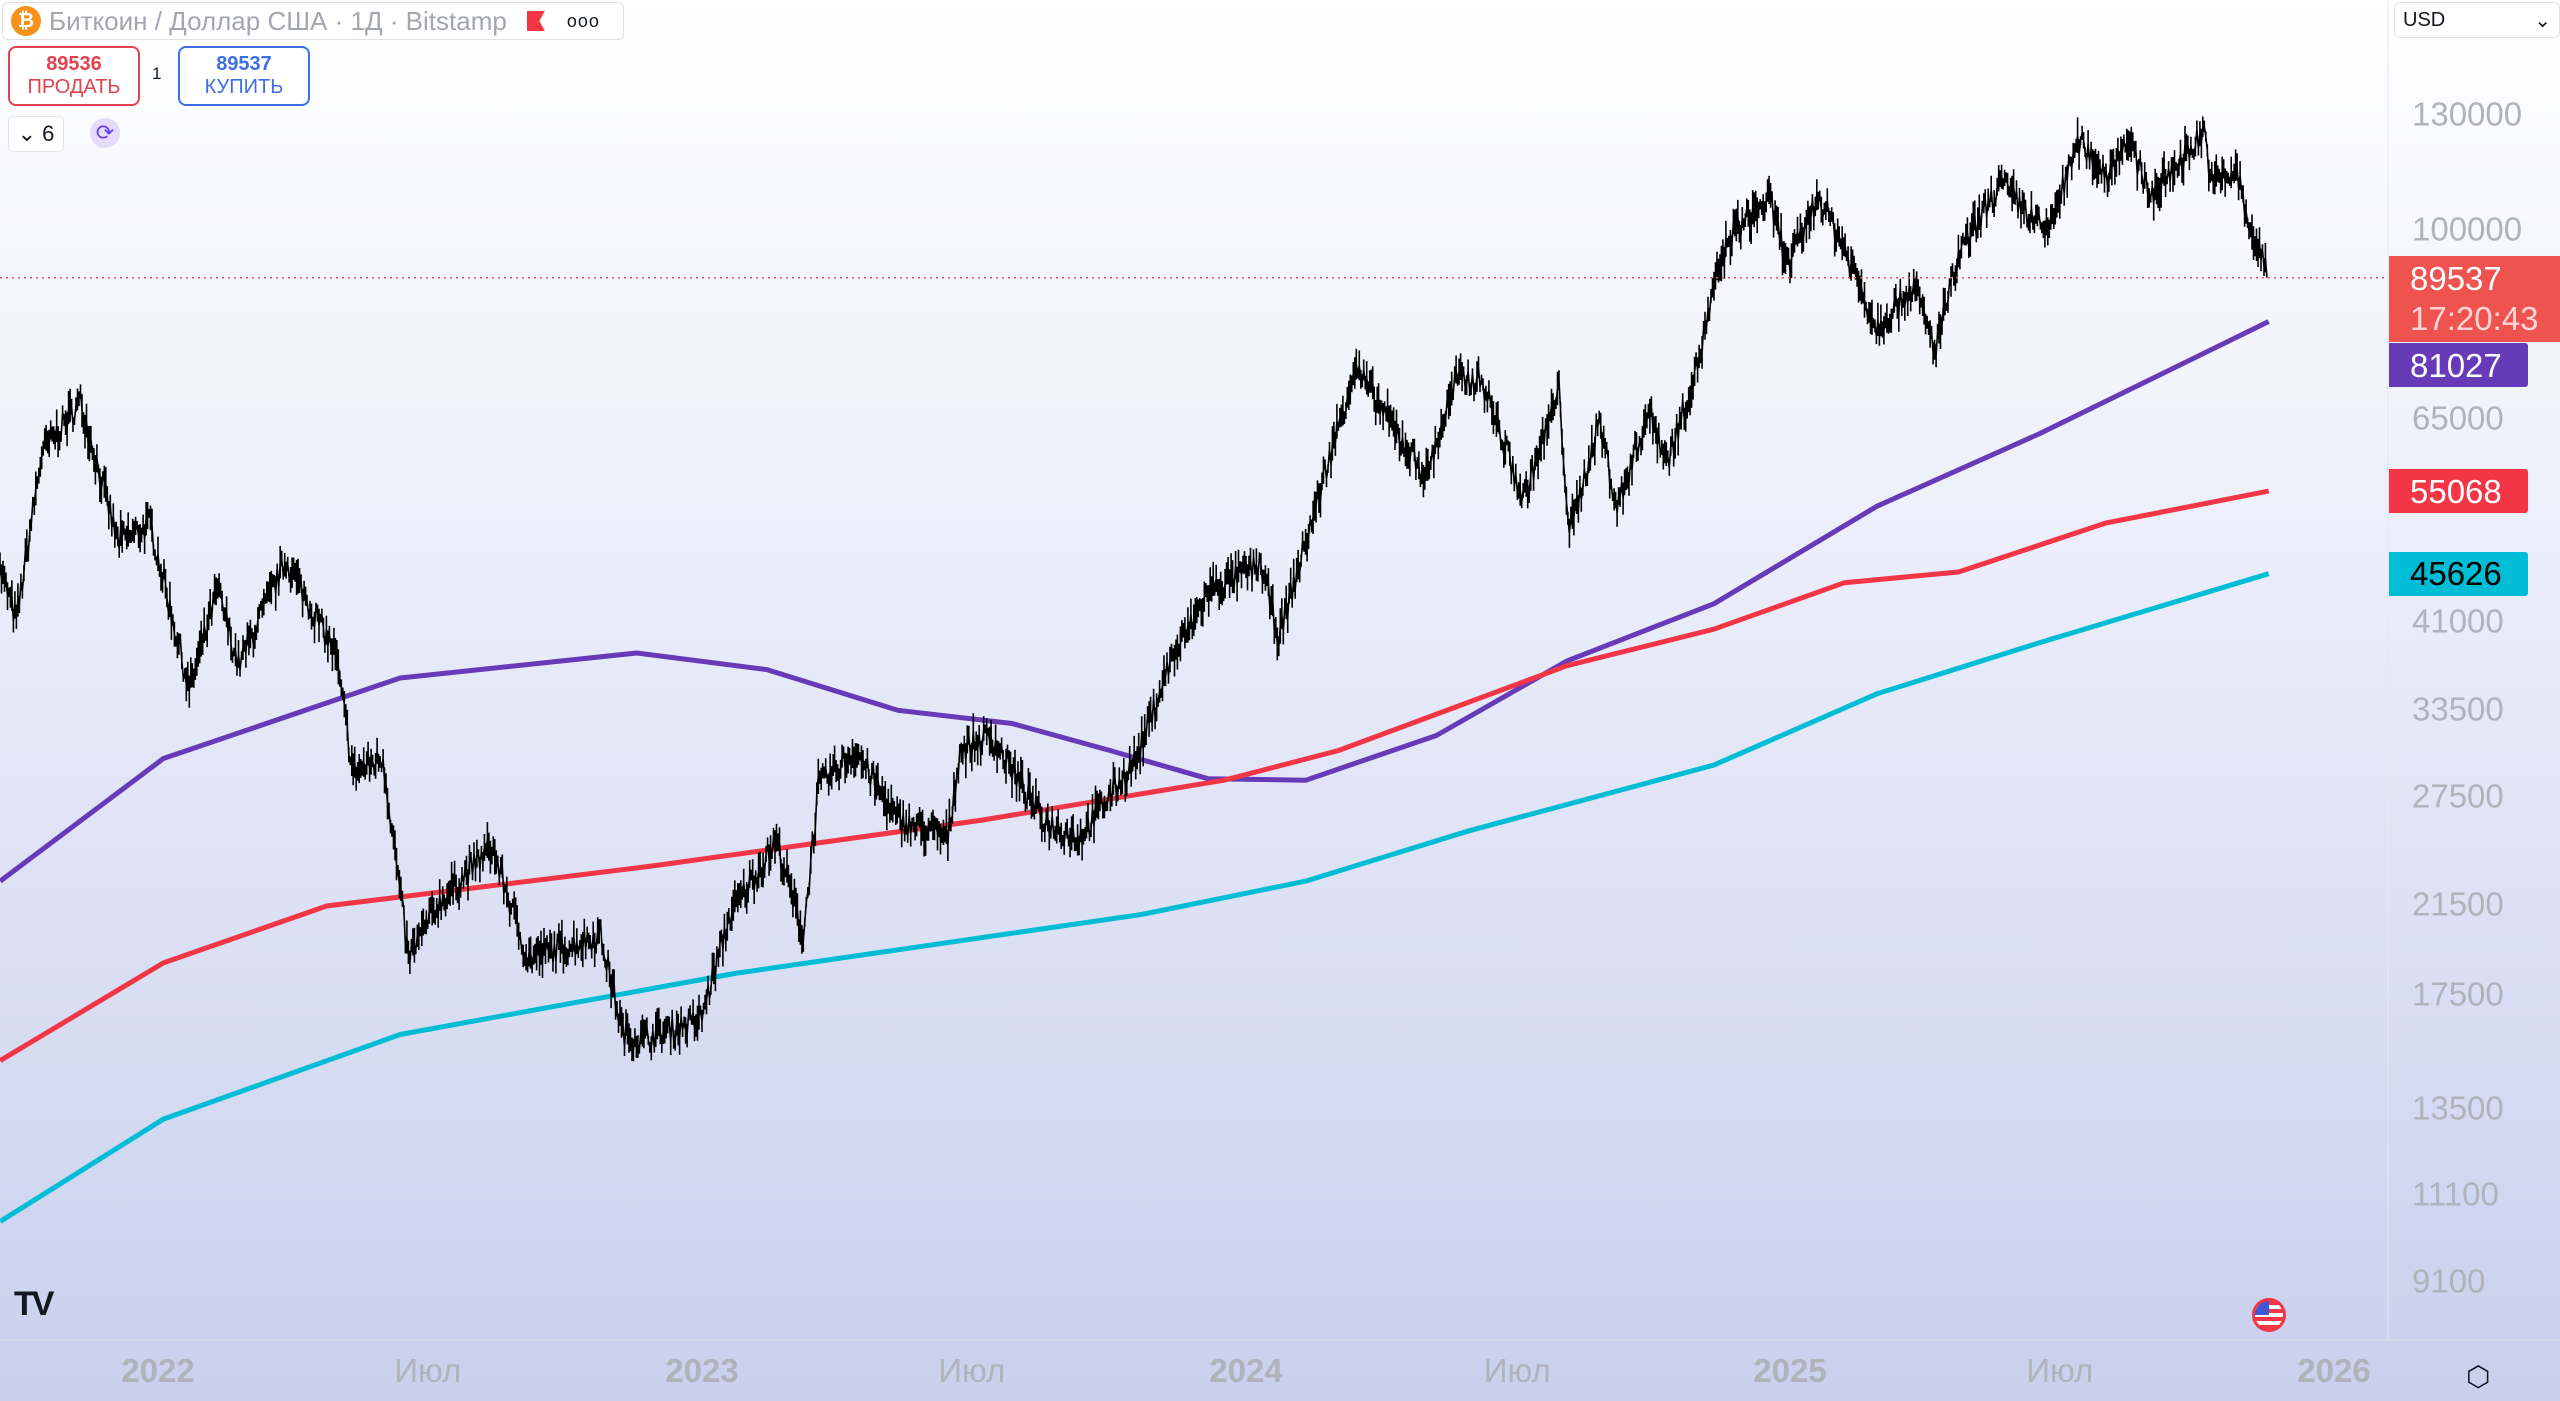 This screenshot has width=2560, height=1401. Describe the element at coordinates (244, 64) in the screenshot. I see `buy-price: 89537` at that location.